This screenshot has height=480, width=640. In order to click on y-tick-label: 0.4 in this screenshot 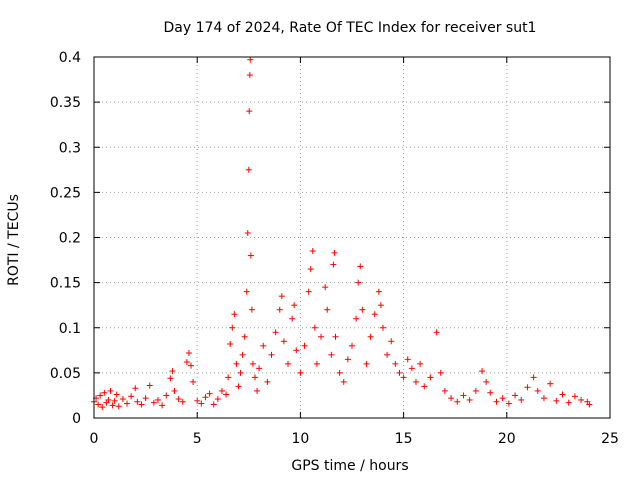, I will do `click(70, 58)`.